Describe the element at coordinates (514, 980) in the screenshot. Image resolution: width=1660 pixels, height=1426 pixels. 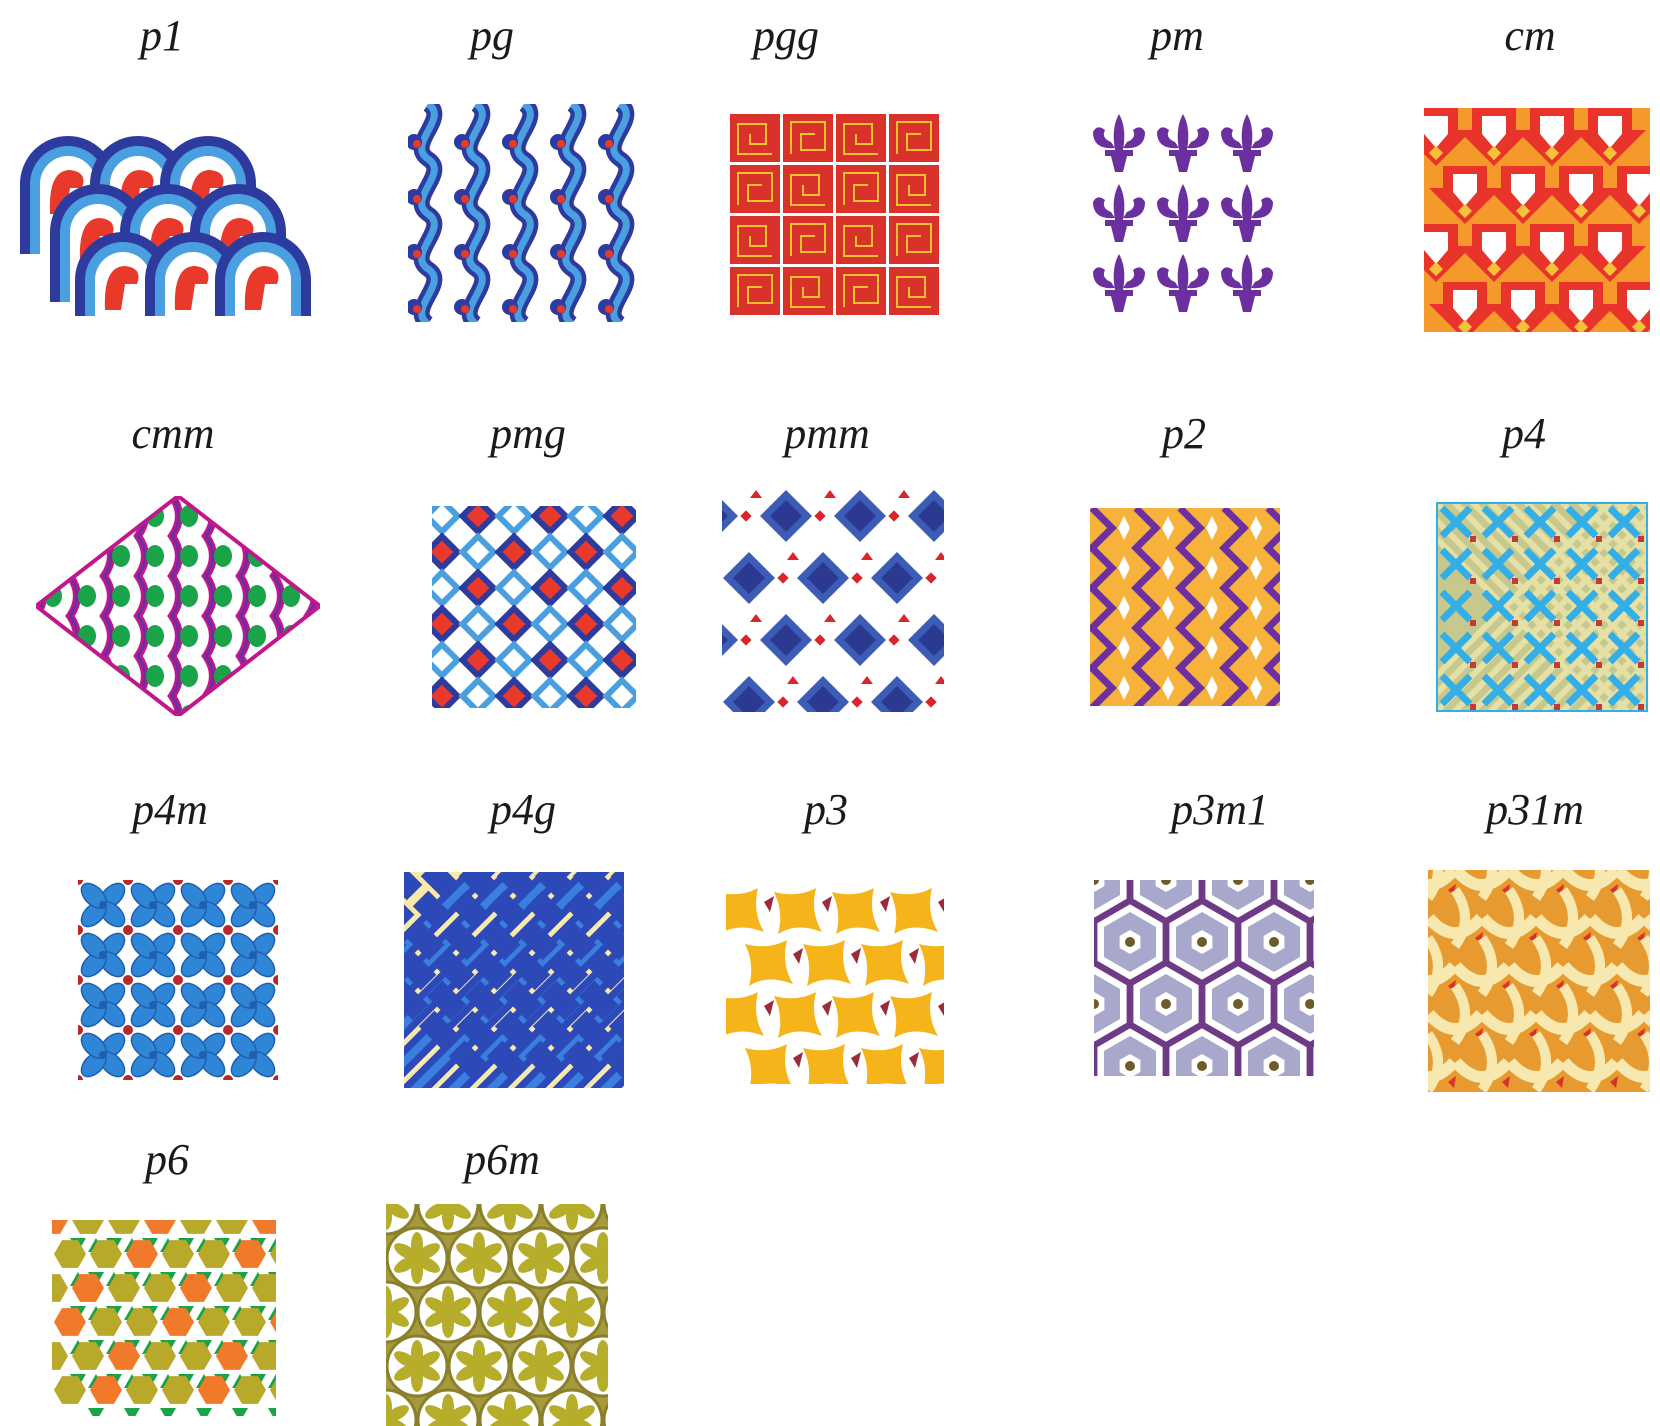
I see `tile-p4g` at that location.